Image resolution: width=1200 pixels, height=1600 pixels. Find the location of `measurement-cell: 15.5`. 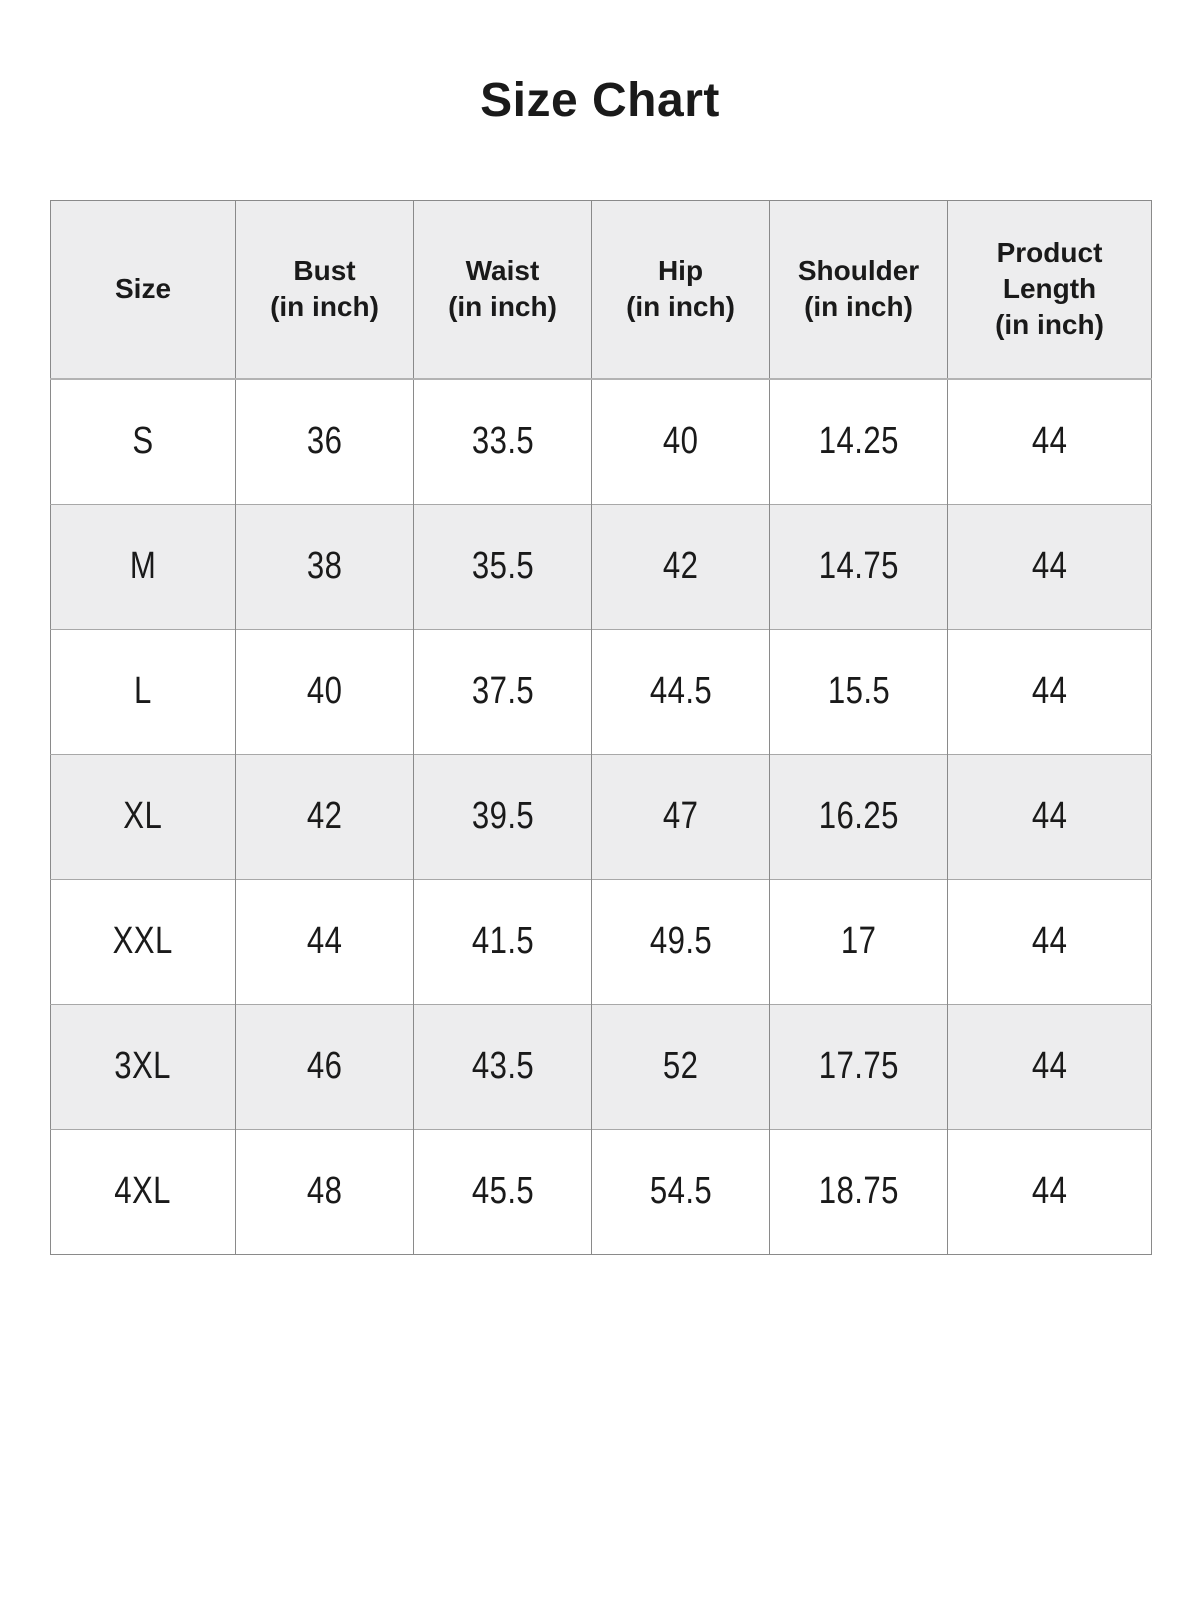

measurement-cell: 15.5 is located at coordinates (858, 691).